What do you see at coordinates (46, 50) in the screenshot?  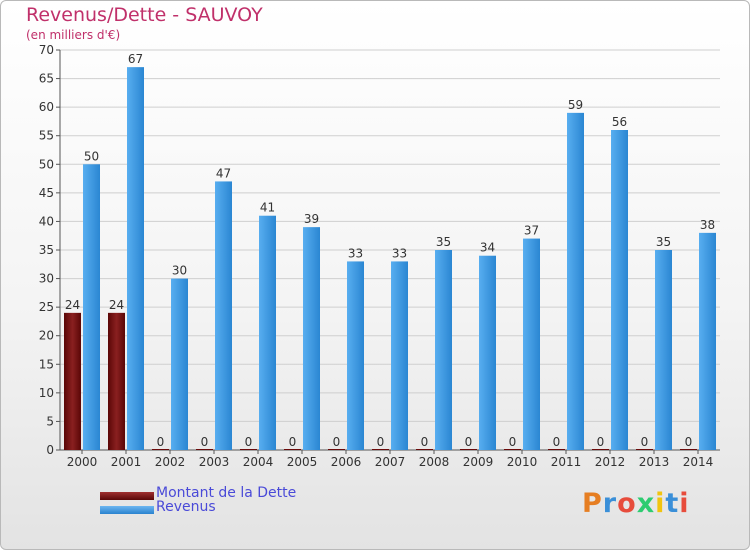 I see `y-tick-label: 70` at bounding box center [46, 50].